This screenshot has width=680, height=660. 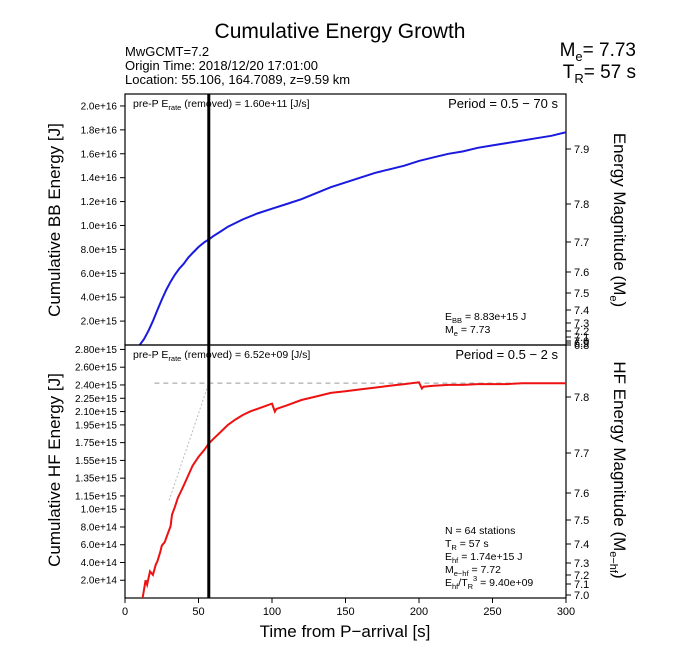 I want to click on top-pre-p-annotation: pre-P Erate (removed) = 1.60e+11 [J/s], so click(x=221, y=105).